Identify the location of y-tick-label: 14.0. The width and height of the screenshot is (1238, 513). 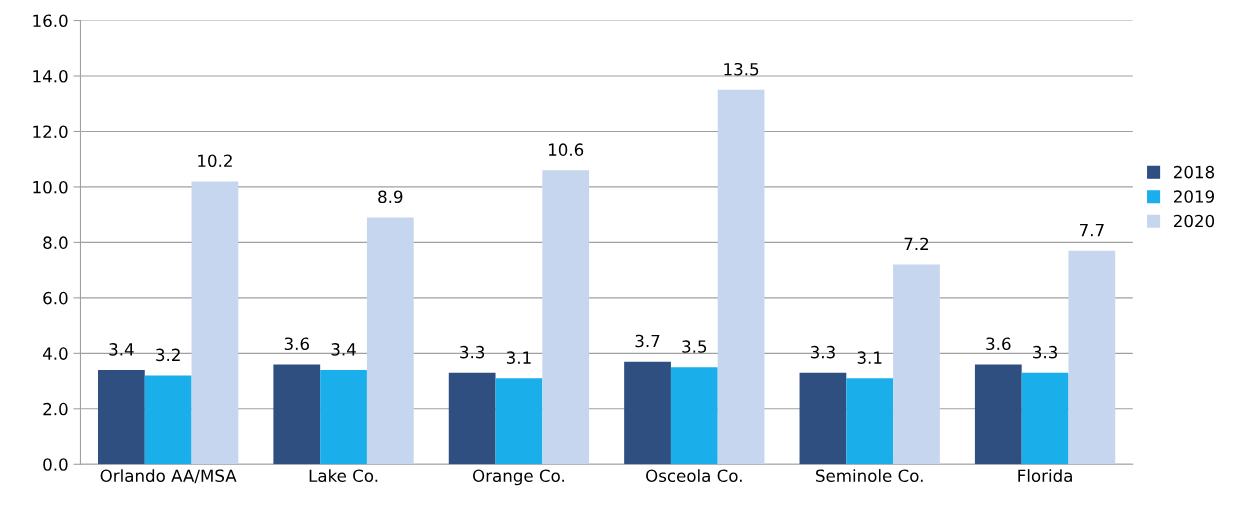
(50, 76).